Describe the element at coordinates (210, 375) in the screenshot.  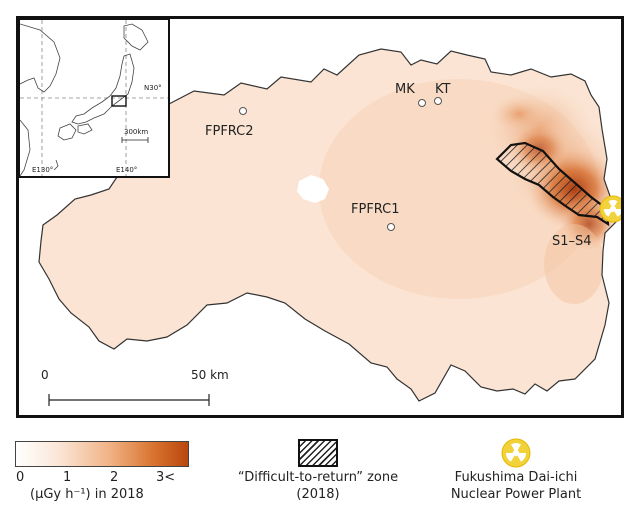
I see `scale-label-end: 50 km` at that location.